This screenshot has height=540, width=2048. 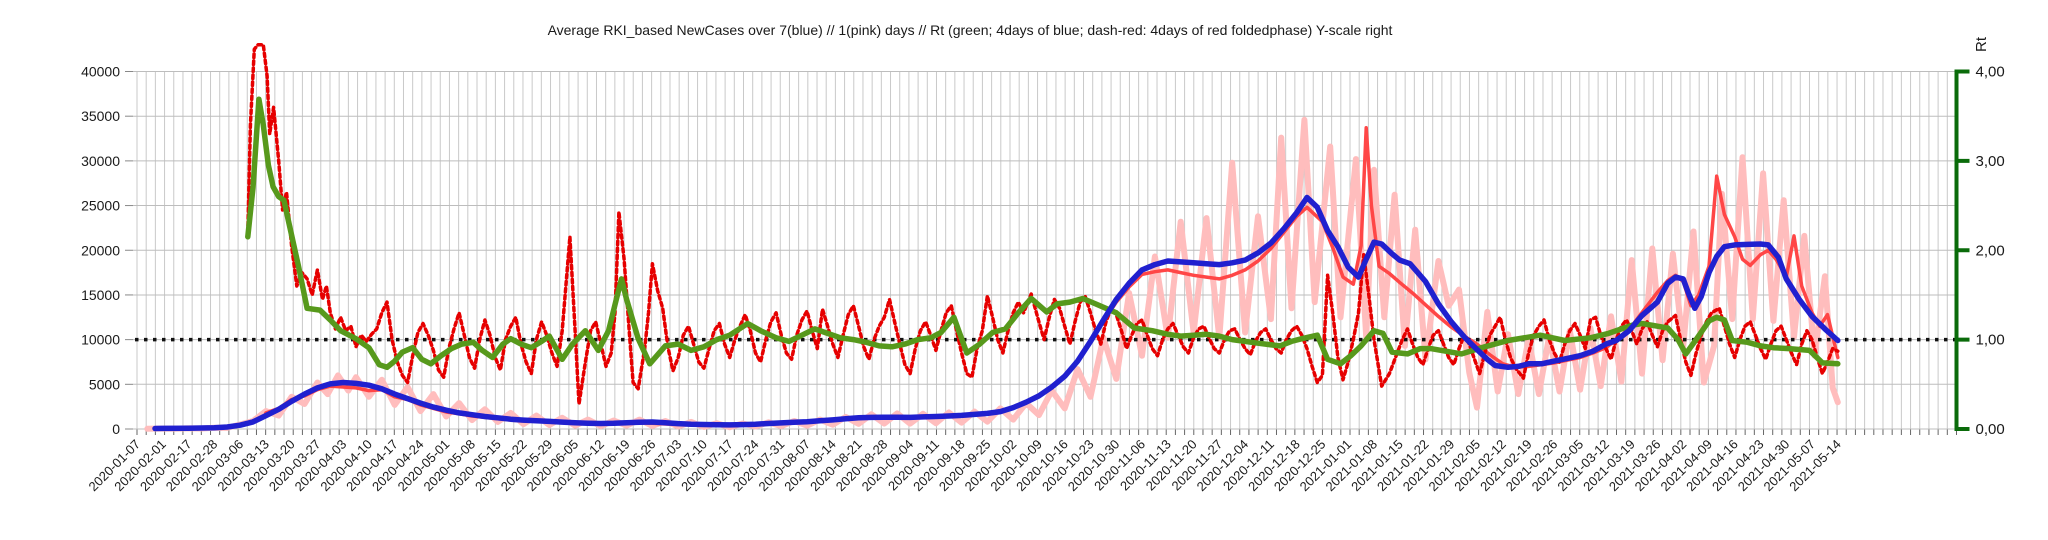 I want to click on y-axis-tick-label: 10000, so click(x=100, y=340).